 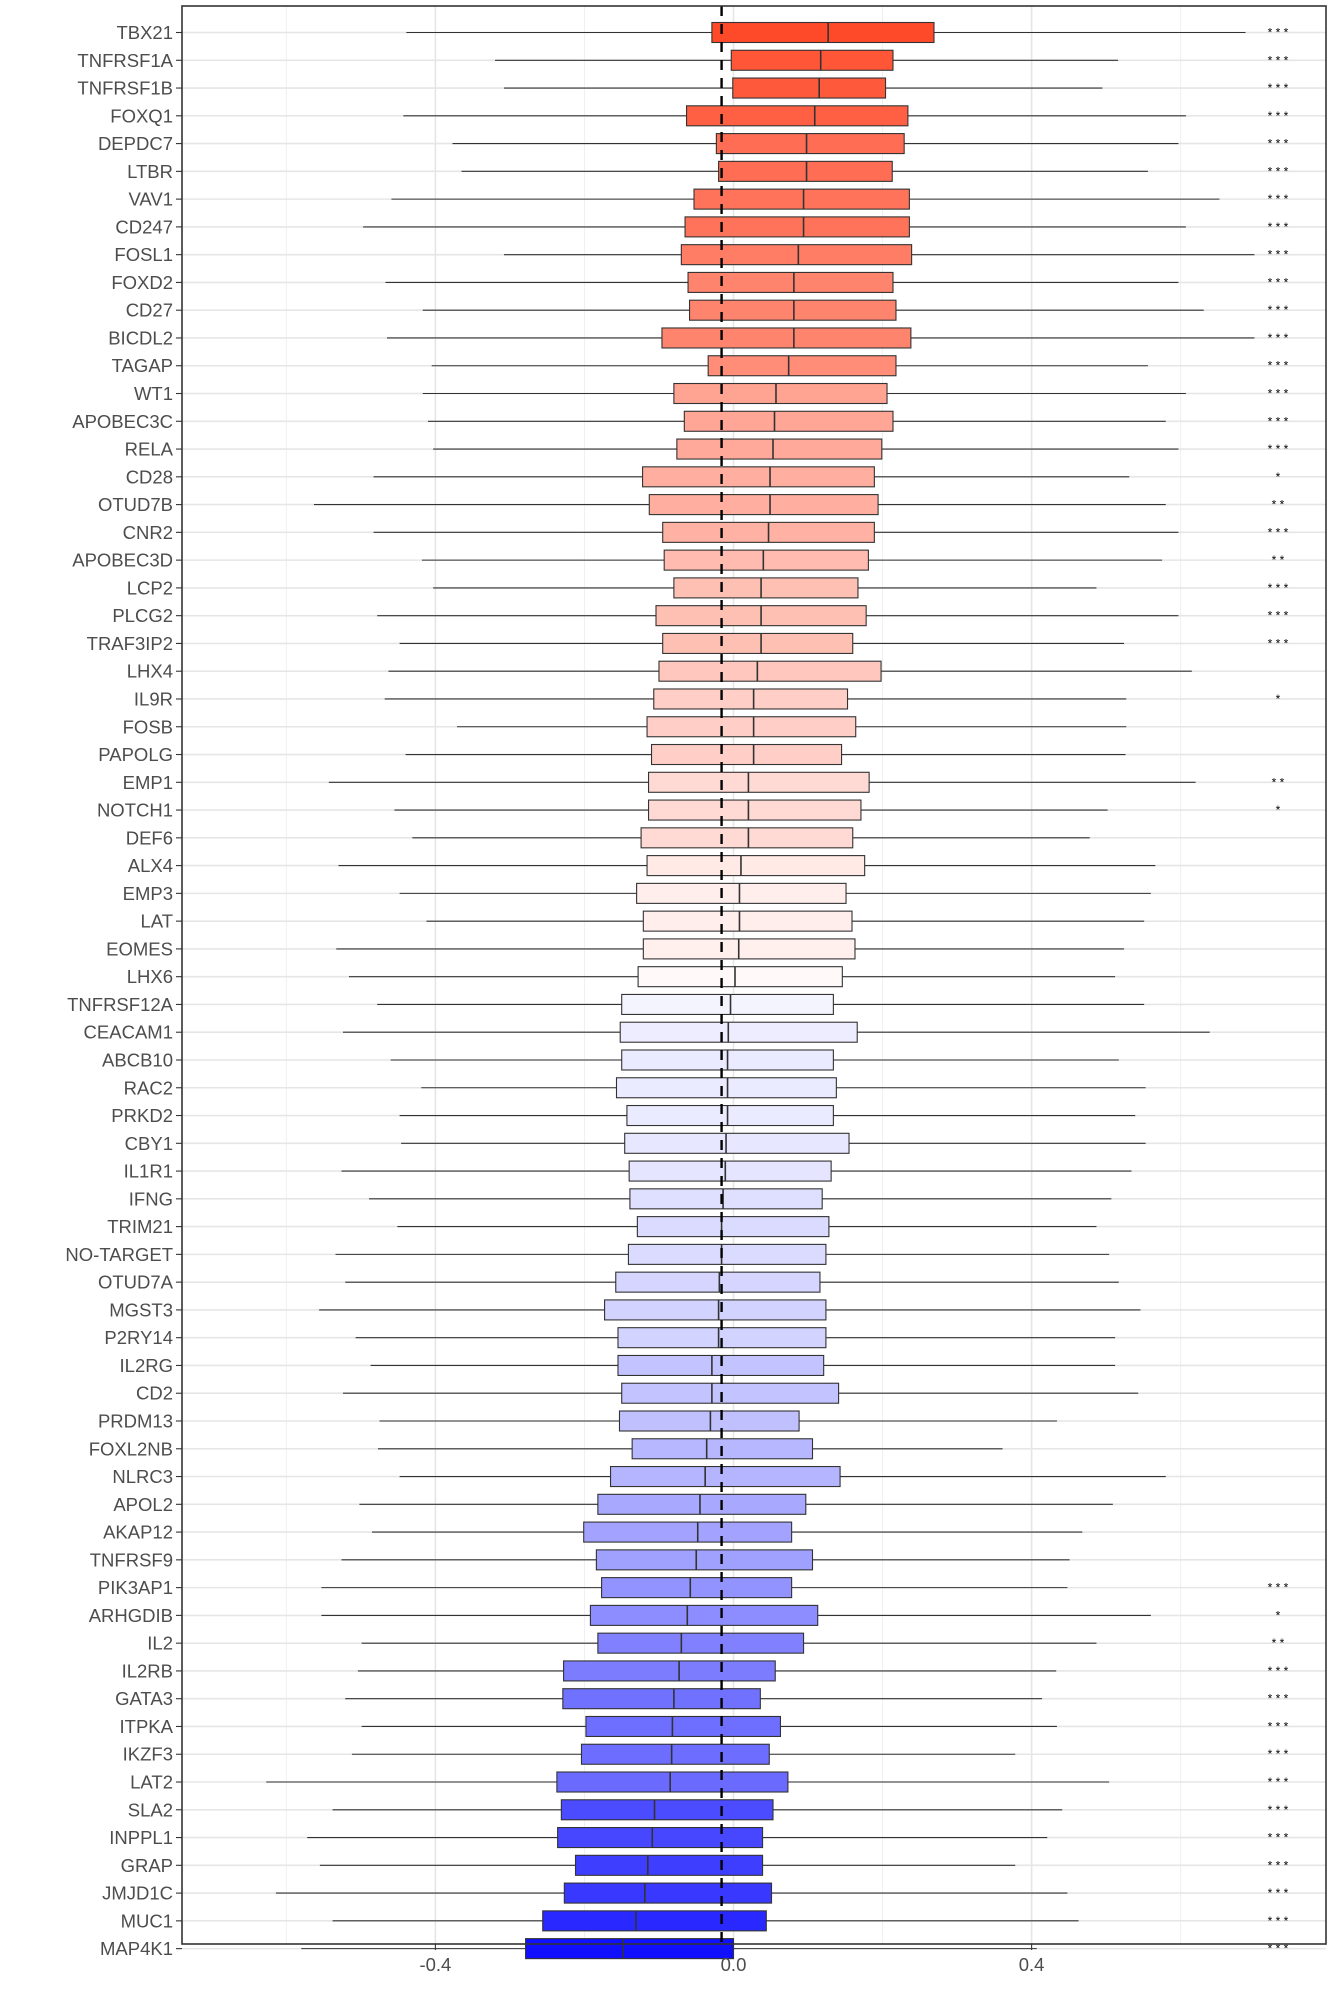 I want to click on y-tick-label: APOL2, so click(x=143, y=1504).